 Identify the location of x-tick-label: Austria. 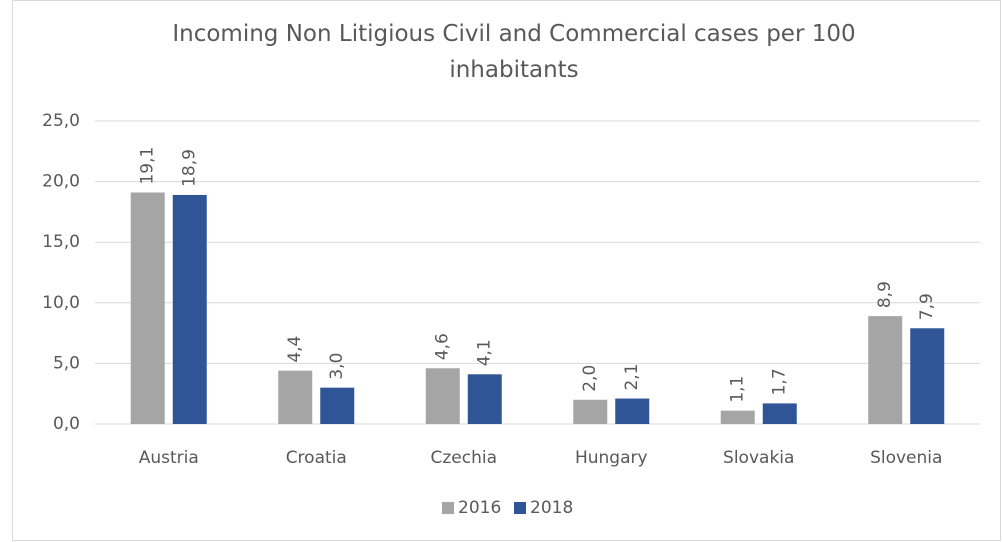
(169, 458).